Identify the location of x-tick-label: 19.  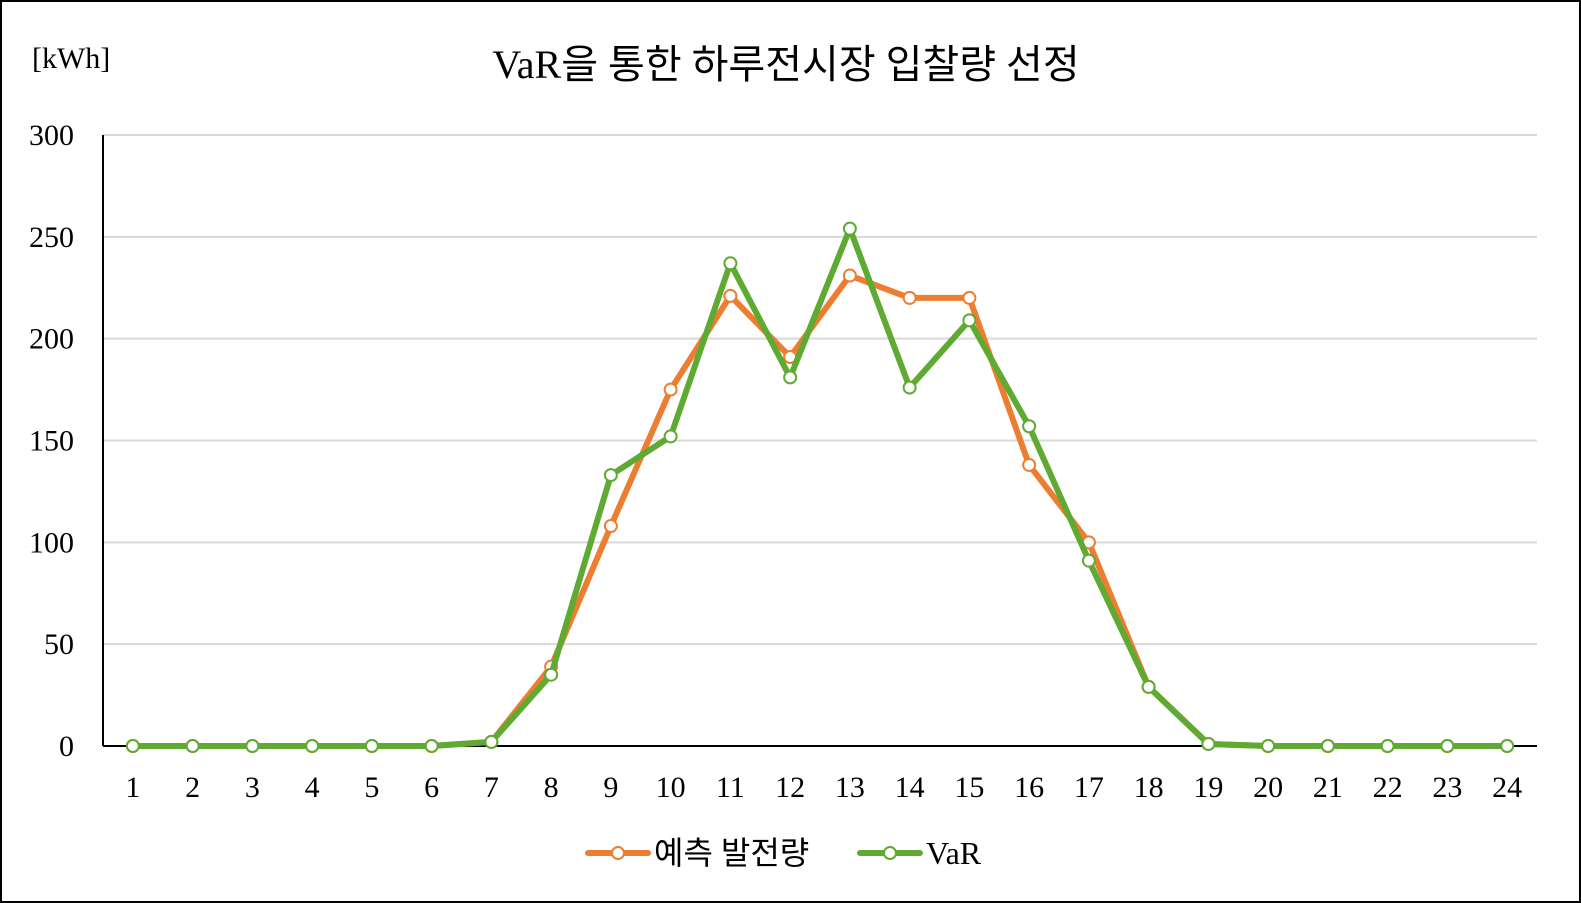
(1208, 787).